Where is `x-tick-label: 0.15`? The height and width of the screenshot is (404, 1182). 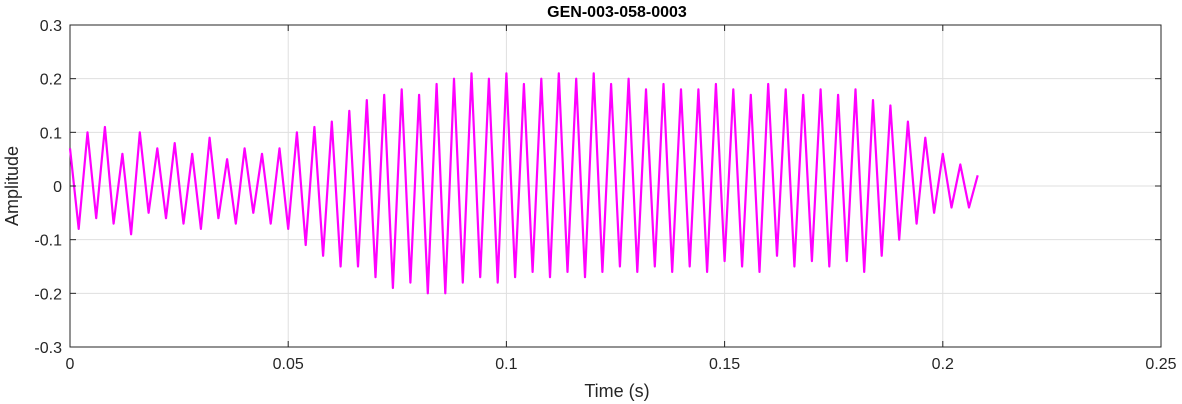 x-tick-label: 0.15 is located at coordinates (724, 364).